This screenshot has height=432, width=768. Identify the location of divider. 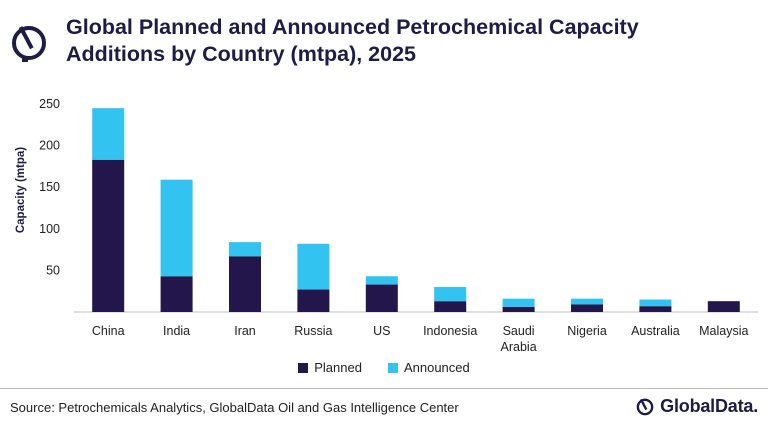
(384, 388).